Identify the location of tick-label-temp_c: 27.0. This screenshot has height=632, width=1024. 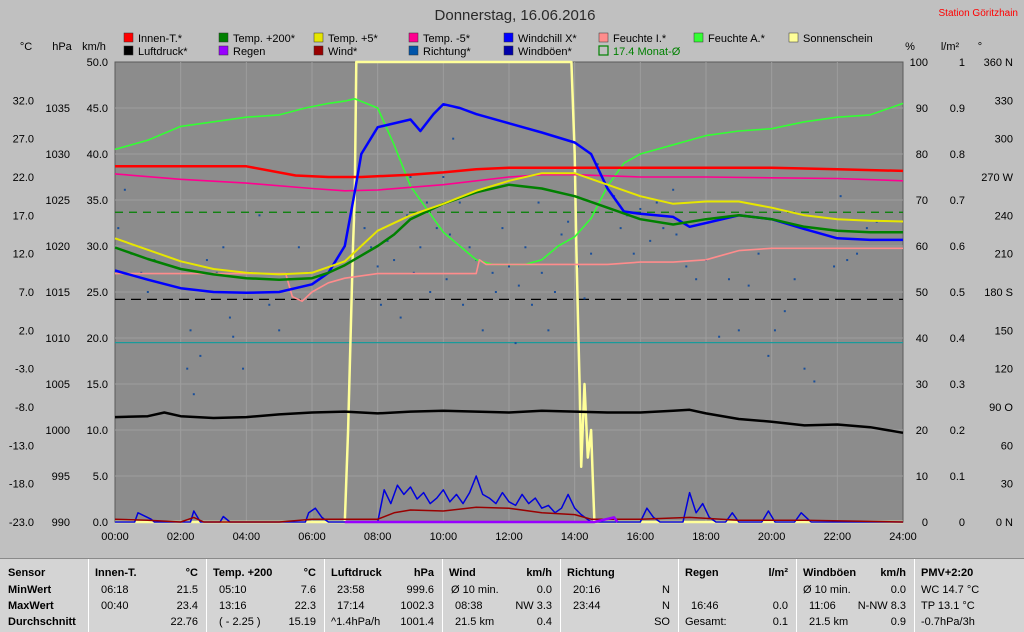
(23, 140).